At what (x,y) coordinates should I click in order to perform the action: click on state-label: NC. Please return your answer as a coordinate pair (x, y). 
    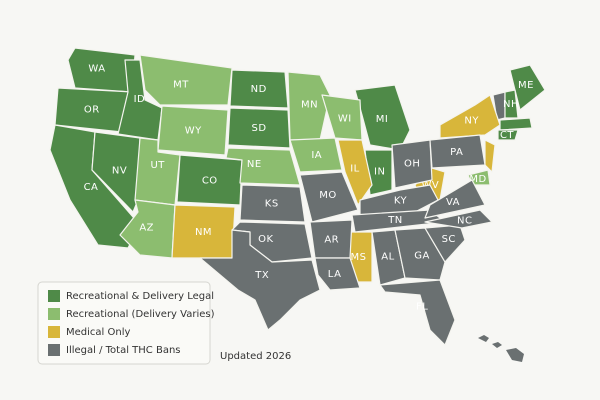
    Looking at the image, I should click on (464, 221).